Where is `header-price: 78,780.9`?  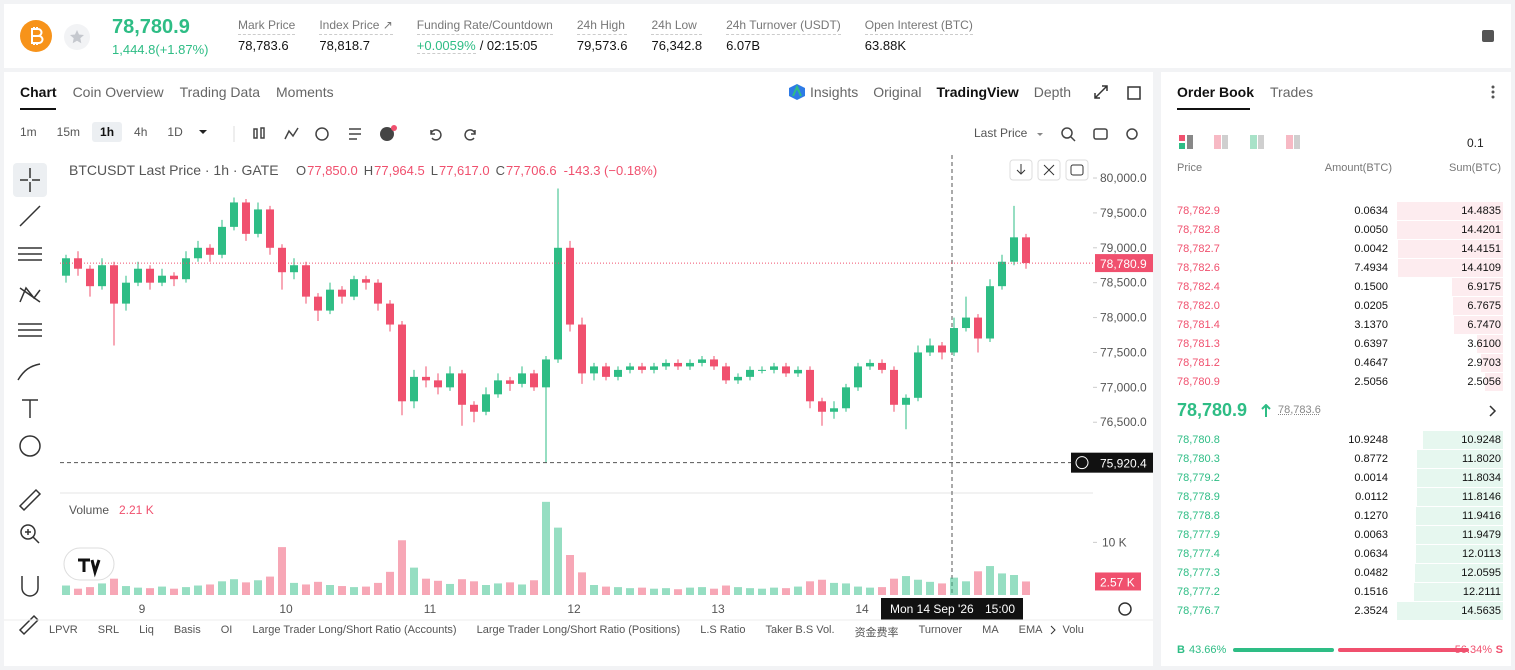
header-price: 78,780.9 is located at coordinates (151, 27).